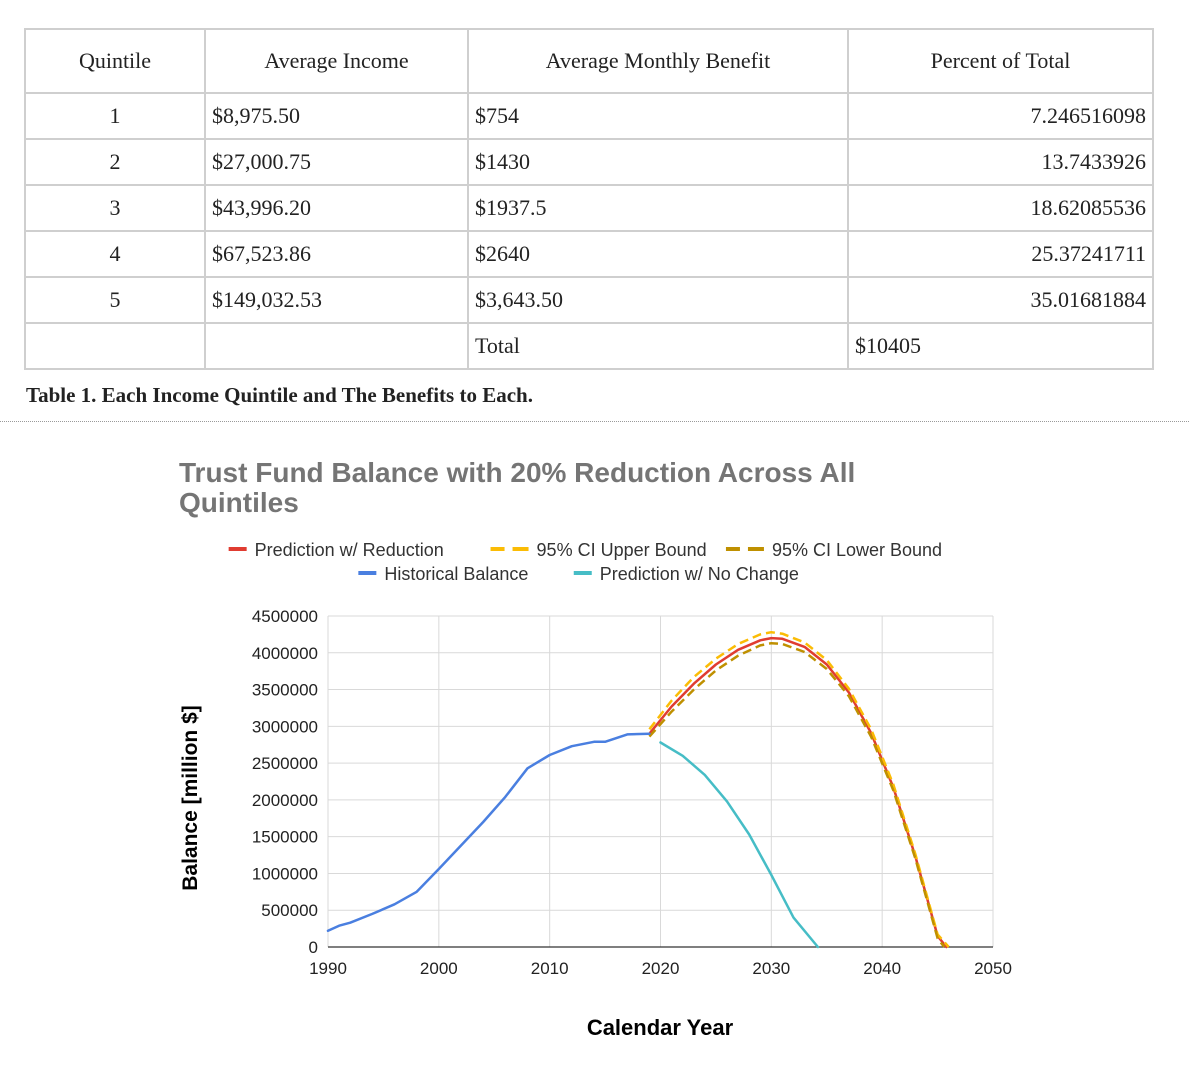 Image resolution: width=1189 pixels, height=1085 pixels. What do you see at coordinates (336, 300) in the screenshot?
I see `cell-income: $149,032.53` at bounding box center [336, 300].